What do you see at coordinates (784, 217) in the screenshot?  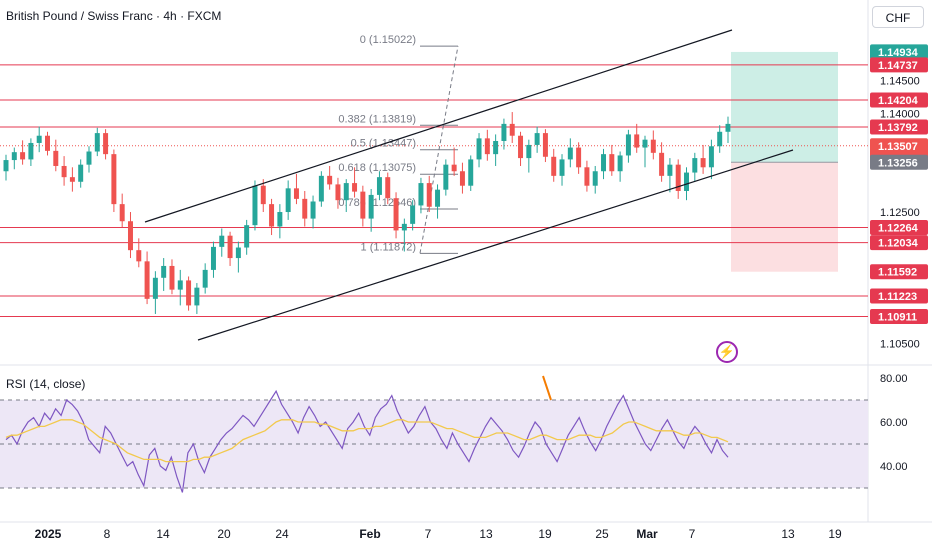 I see `loss-zone` at bounding box center [784, 217].